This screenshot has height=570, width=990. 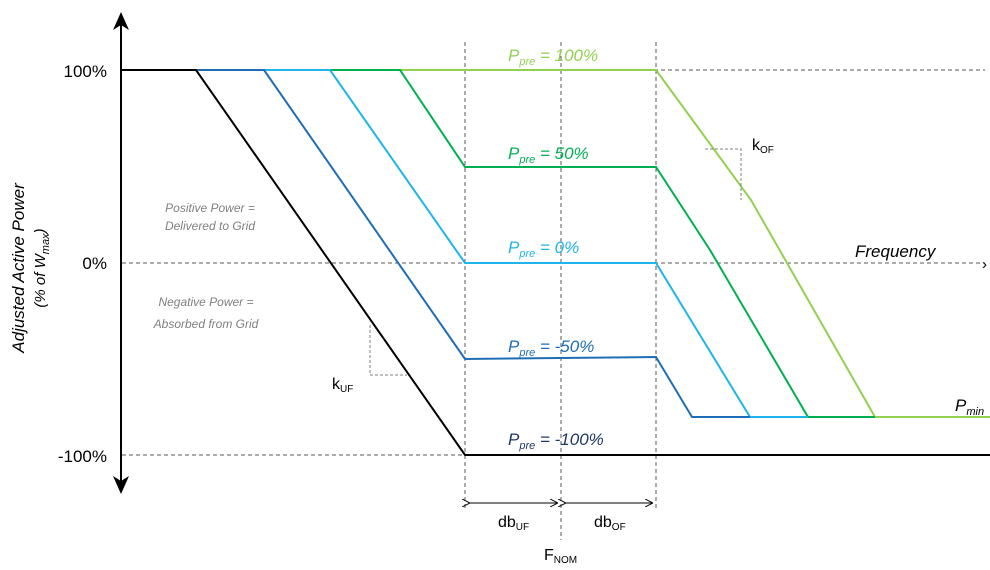 What do you see at coordinates (513, 523) in the screenshot?
I see `db-uf-label: dbUF` at bounding box center [513, 523].